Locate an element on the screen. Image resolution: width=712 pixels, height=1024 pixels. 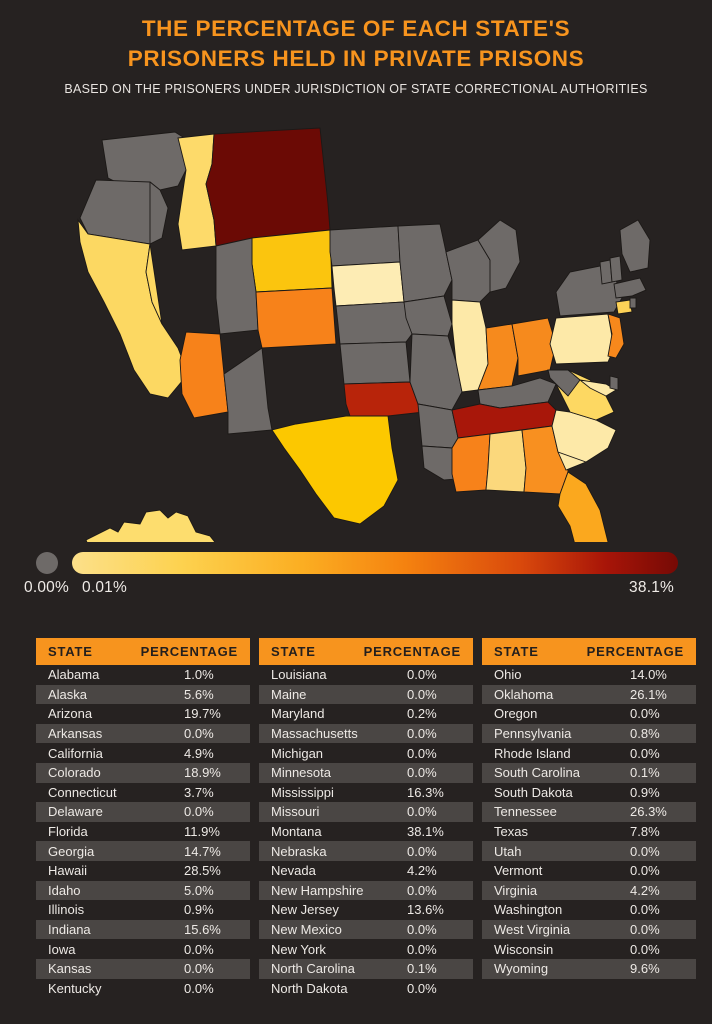
table-header-1: STATE PERCENTAGE is located at coordinates (143, 651).